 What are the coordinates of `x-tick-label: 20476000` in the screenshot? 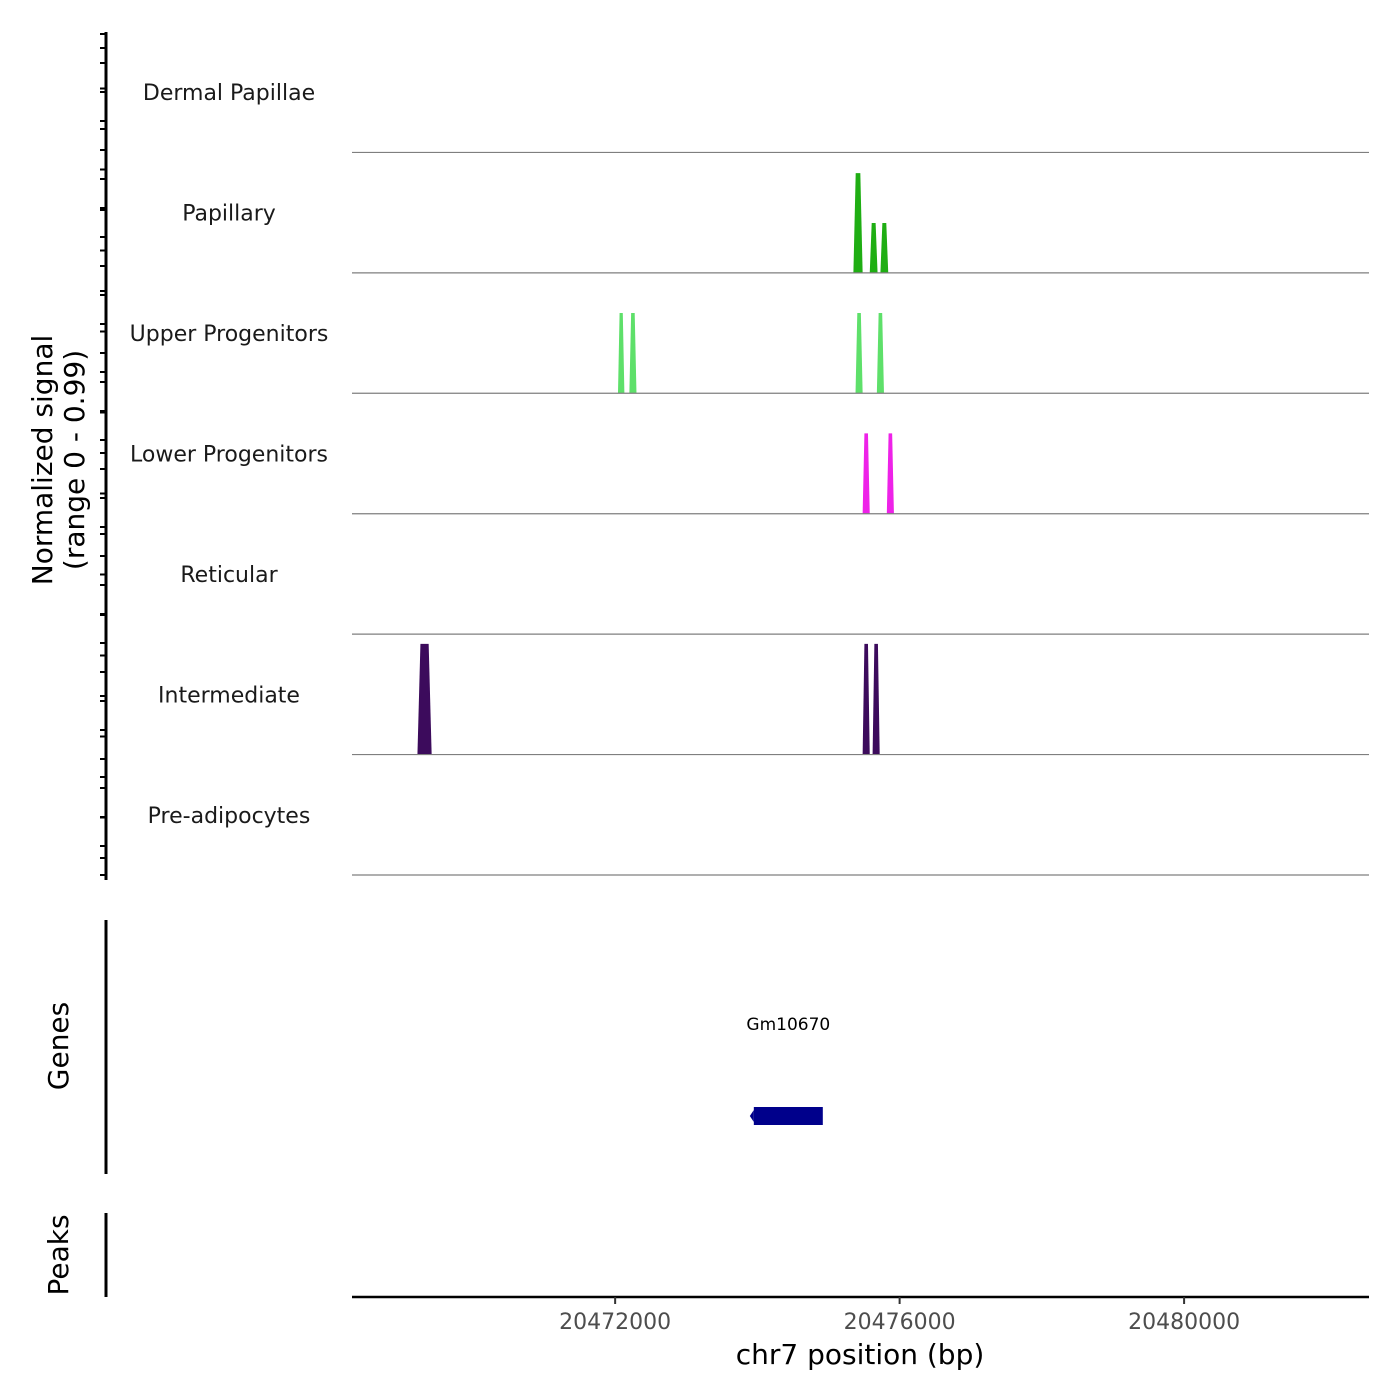 It's located at (900, 1322).